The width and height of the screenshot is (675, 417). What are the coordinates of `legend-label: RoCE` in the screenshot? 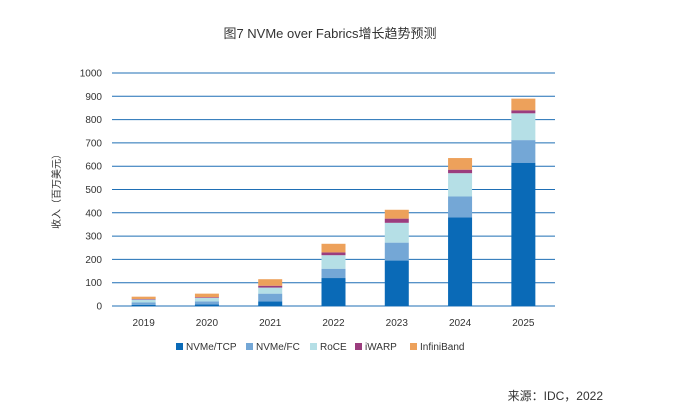 It's located at (333, 347).